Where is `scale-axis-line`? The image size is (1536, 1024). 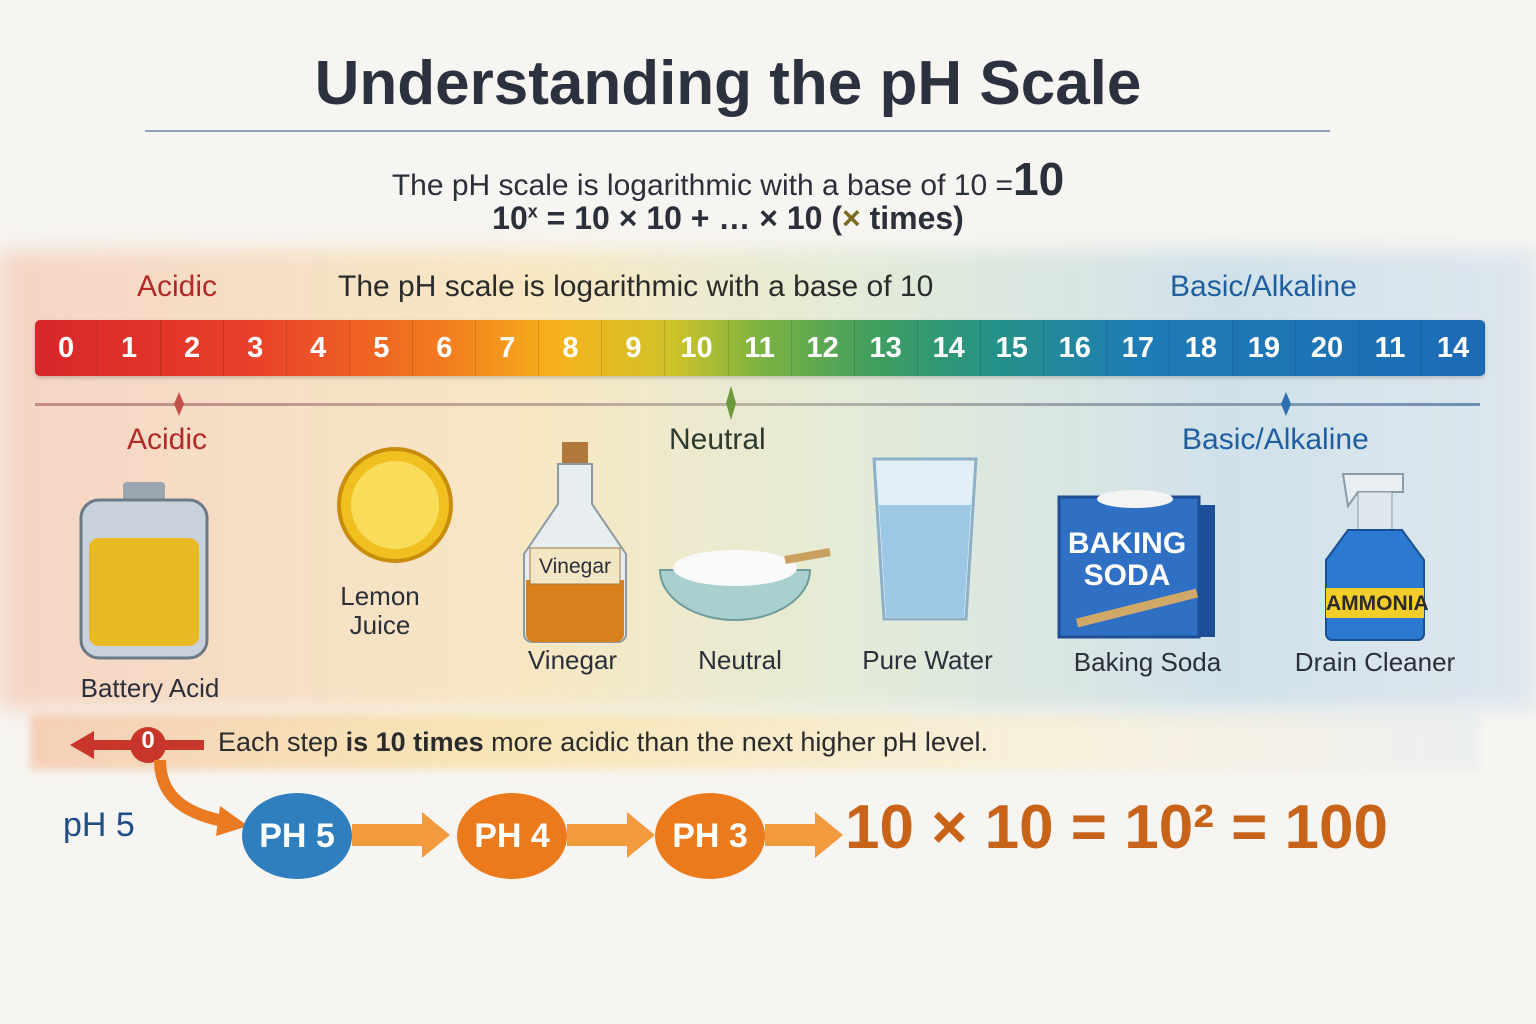
scale-axis-line is located at coordinates (757, 404).